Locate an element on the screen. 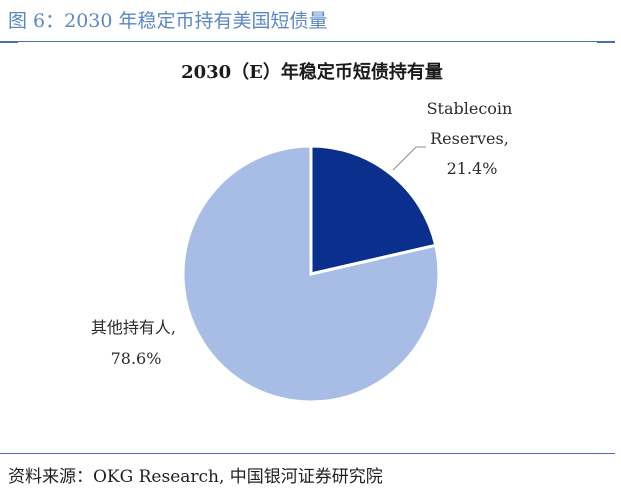 The height and width of the screenshot is (497, 621). pie-slice-stablecoin is located at coordinates (373, 210).